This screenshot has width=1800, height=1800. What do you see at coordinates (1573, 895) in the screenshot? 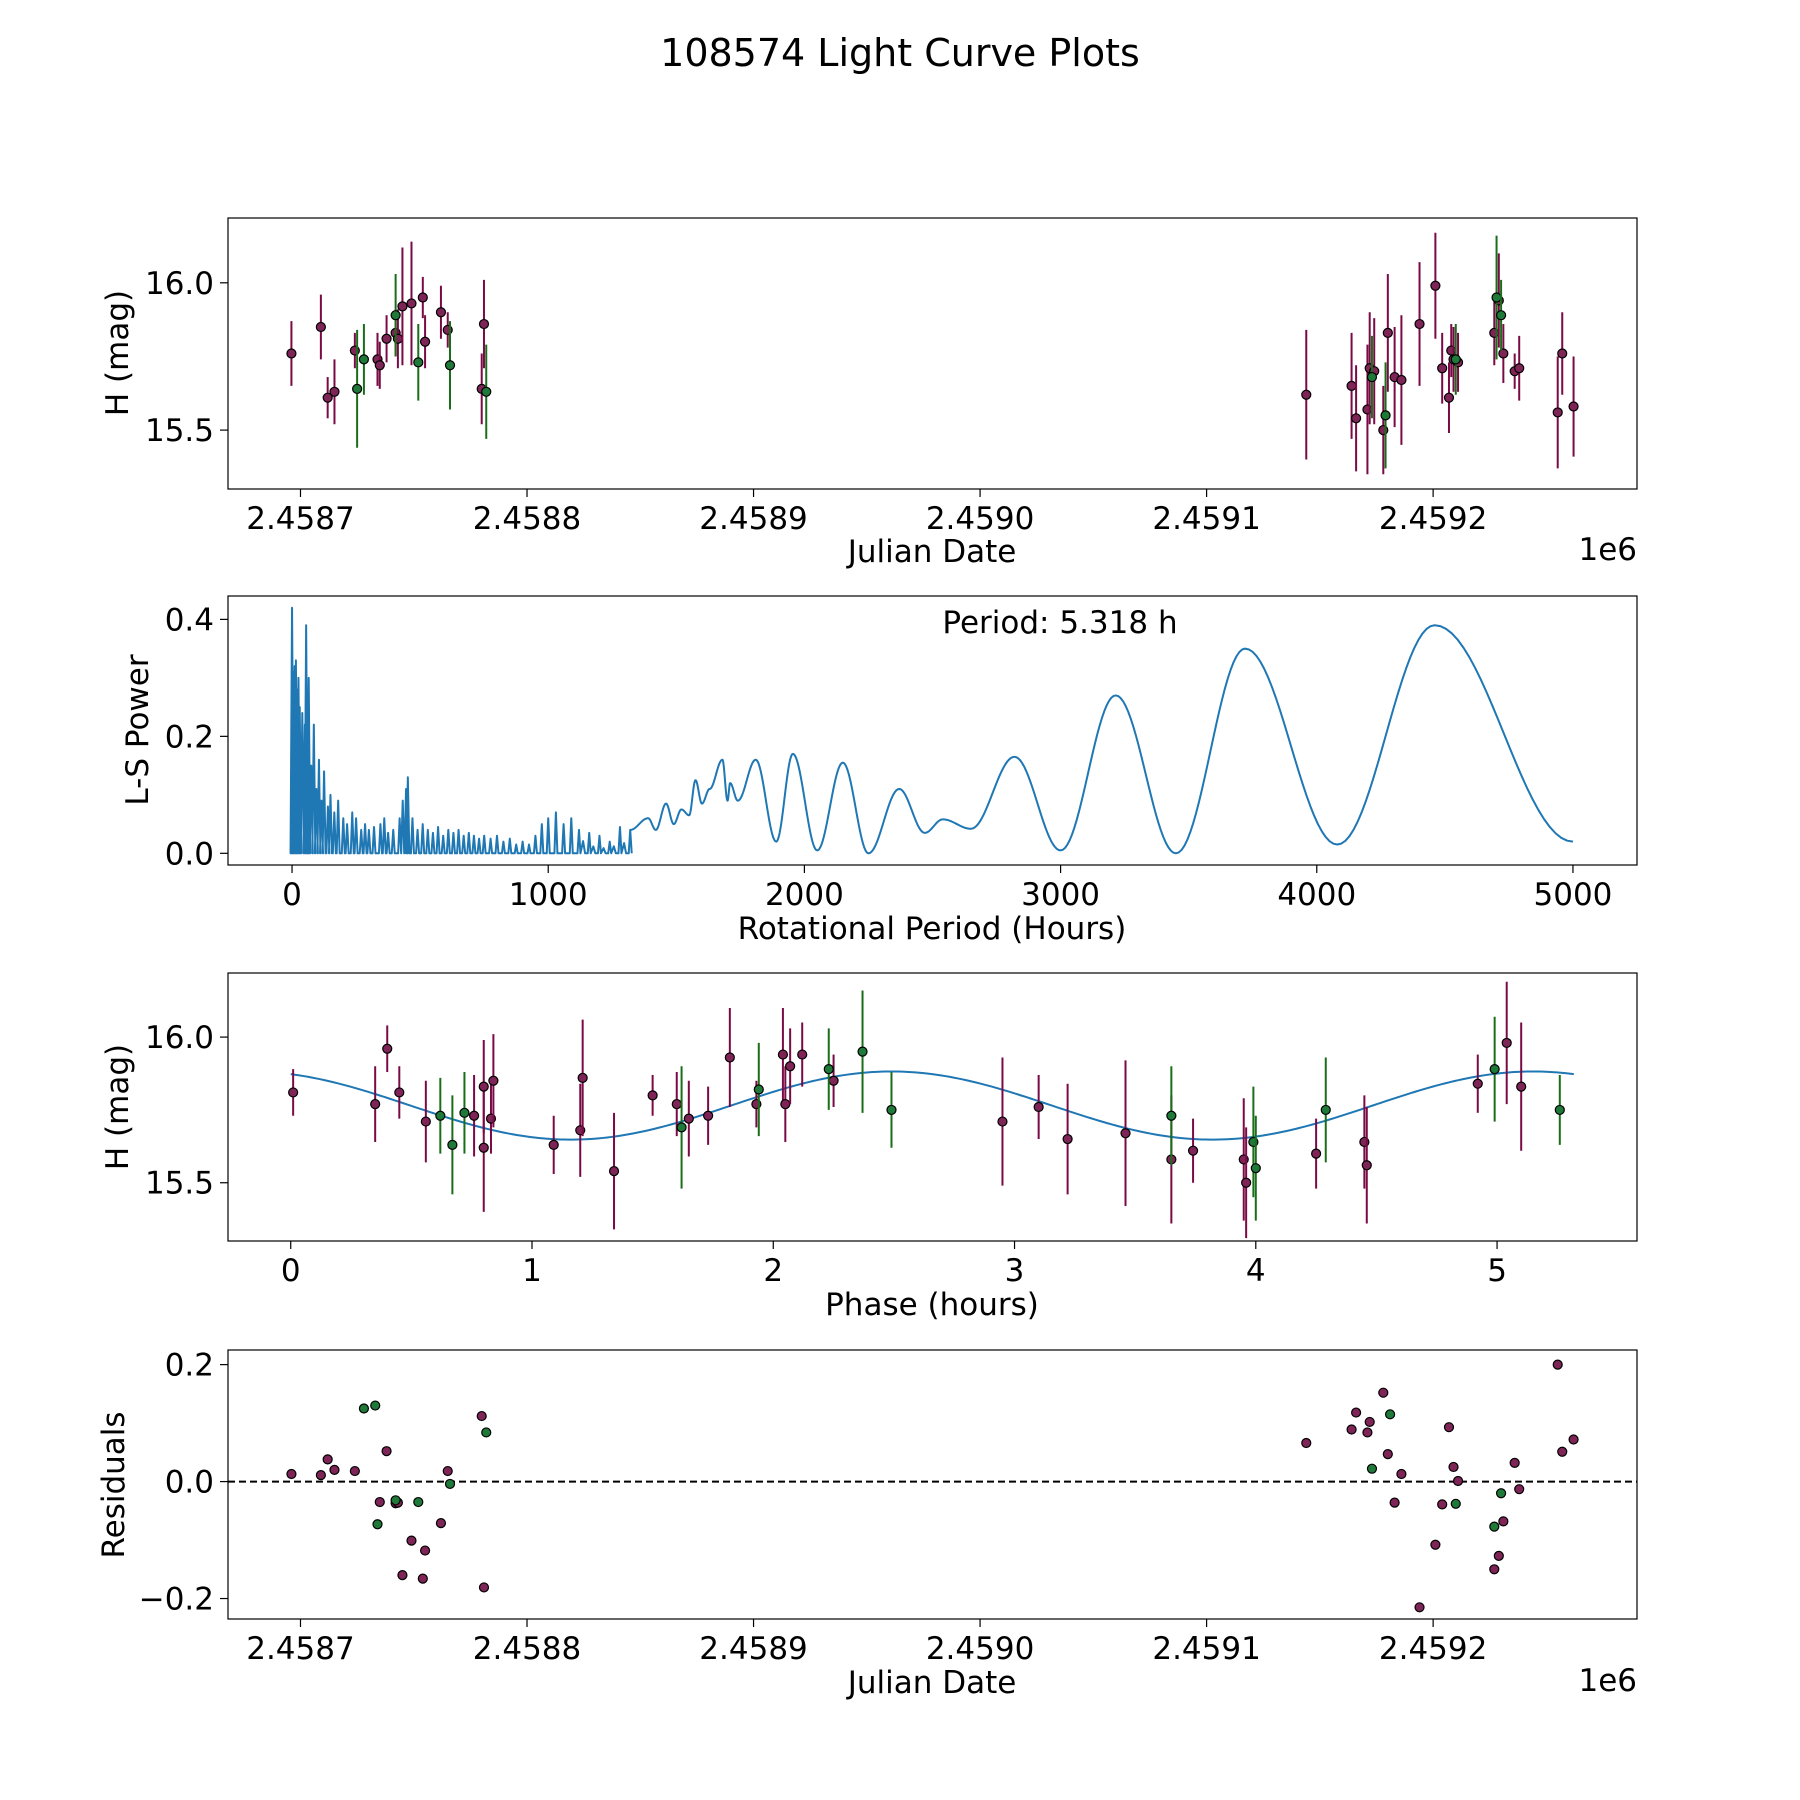
I see `periodogram-xtick-label: 5000` at bounding box center [1573, 895].